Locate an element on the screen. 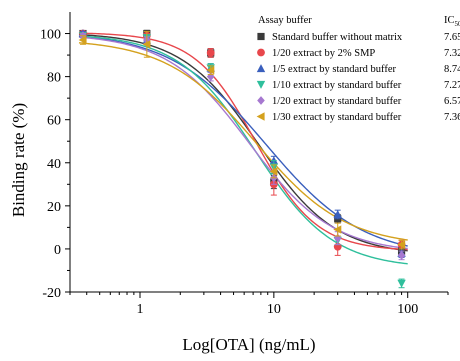  x-tick-label: 10 is located at coordinates (274, 309).